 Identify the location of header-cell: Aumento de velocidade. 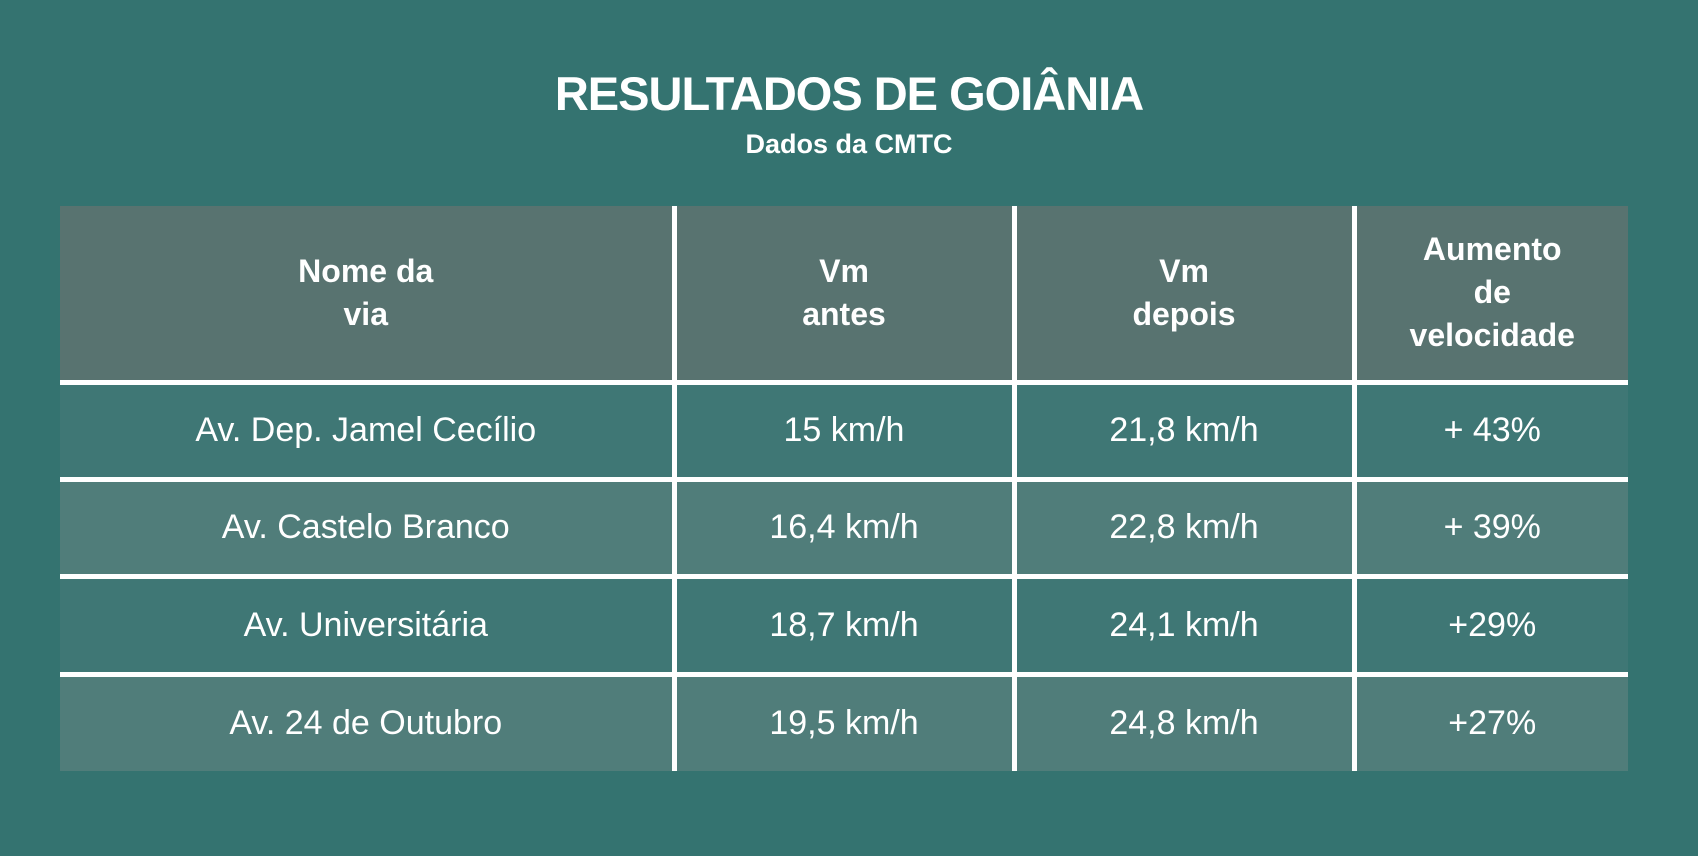
(1492, 293).